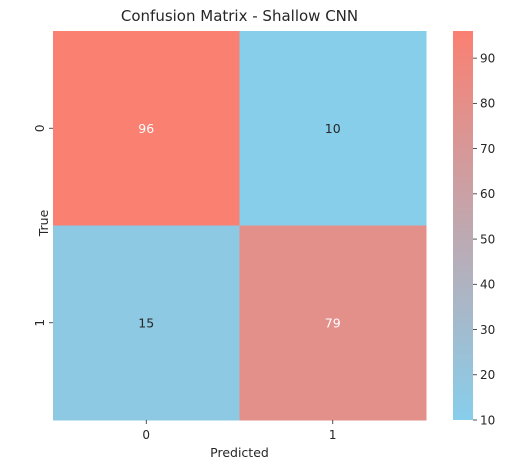 This screenshot has width=505, height=470. What do you see at coordinates (40, 323) in the screenshot?
I see `y-tick-label: 1` at bounding box center [40, 323].